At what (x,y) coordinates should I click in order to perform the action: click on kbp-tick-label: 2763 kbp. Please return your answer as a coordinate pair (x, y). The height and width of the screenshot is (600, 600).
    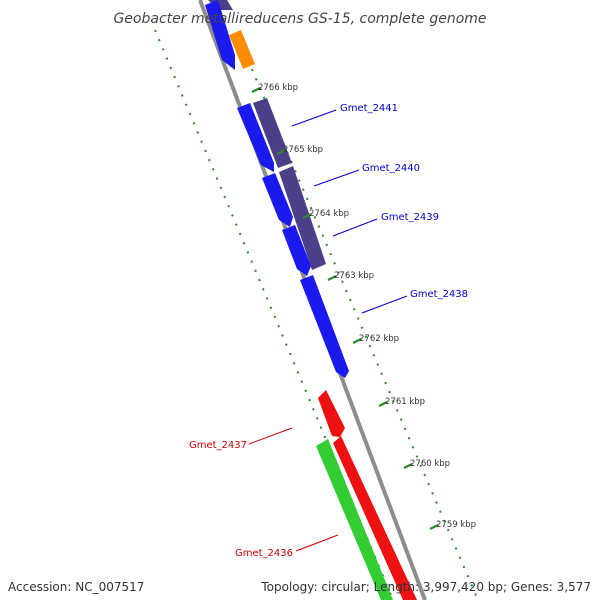
    Looking at the image, I should click on (354, 276).